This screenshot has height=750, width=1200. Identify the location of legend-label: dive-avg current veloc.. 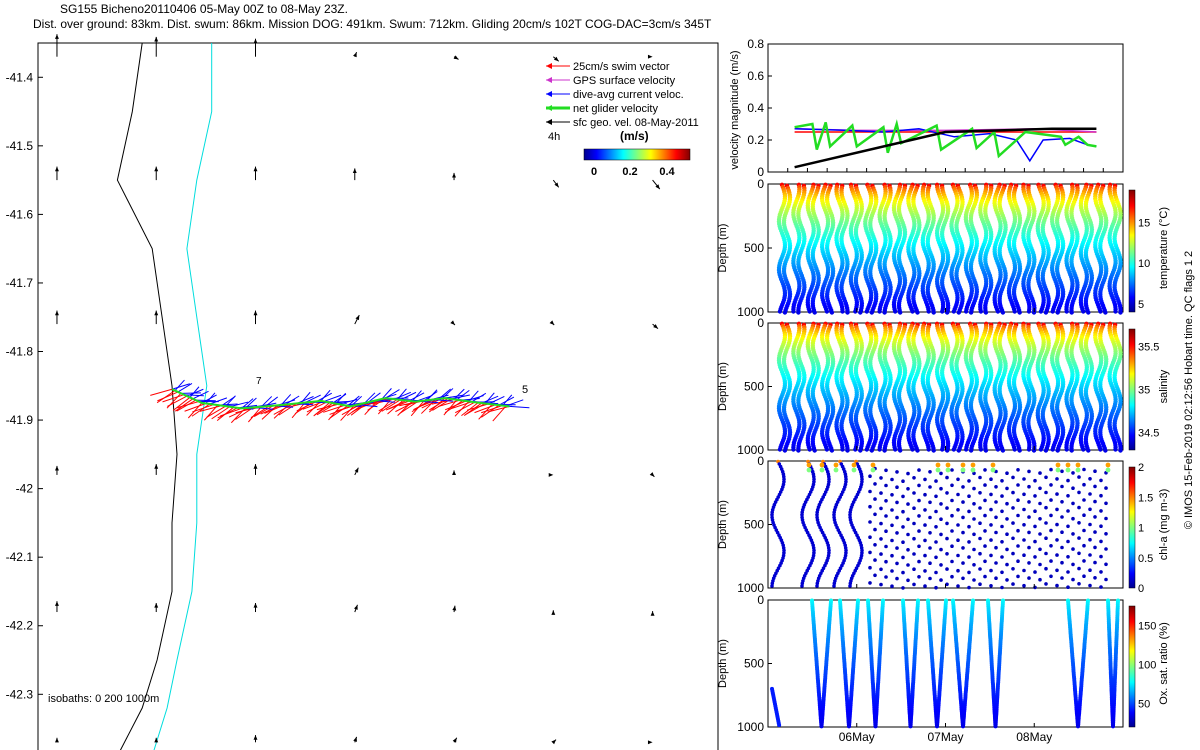
(628, 95).